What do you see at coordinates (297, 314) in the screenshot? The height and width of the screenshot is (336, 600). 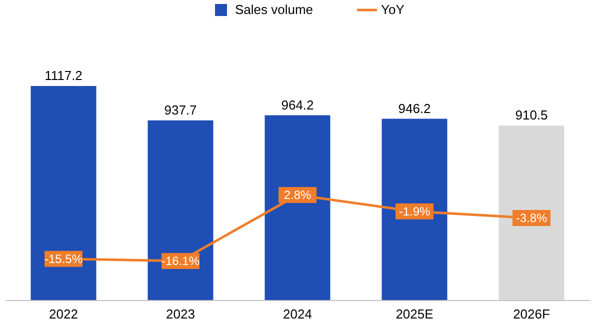 I see `x-tick-label: 2024` at bounding box center [297, 314].